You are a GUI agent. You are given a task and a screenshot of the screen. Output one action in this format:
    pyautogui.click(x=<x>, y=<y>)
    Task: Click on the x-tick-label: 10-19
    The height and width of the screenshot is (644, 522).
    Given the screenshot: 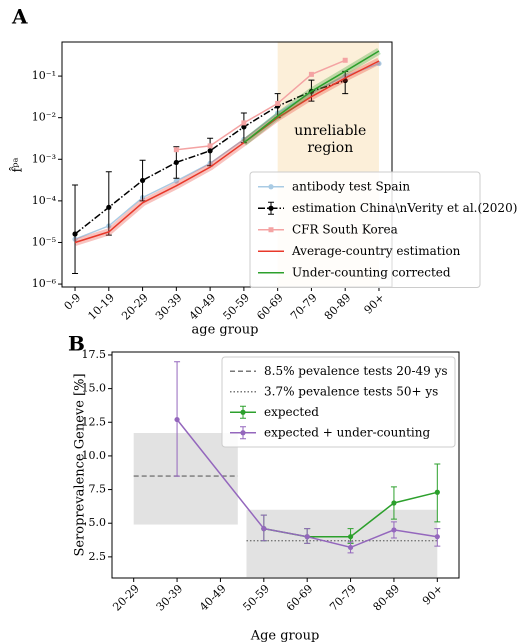 What is the action you would take?
    pyautogui.click(x=101, y=307)
    